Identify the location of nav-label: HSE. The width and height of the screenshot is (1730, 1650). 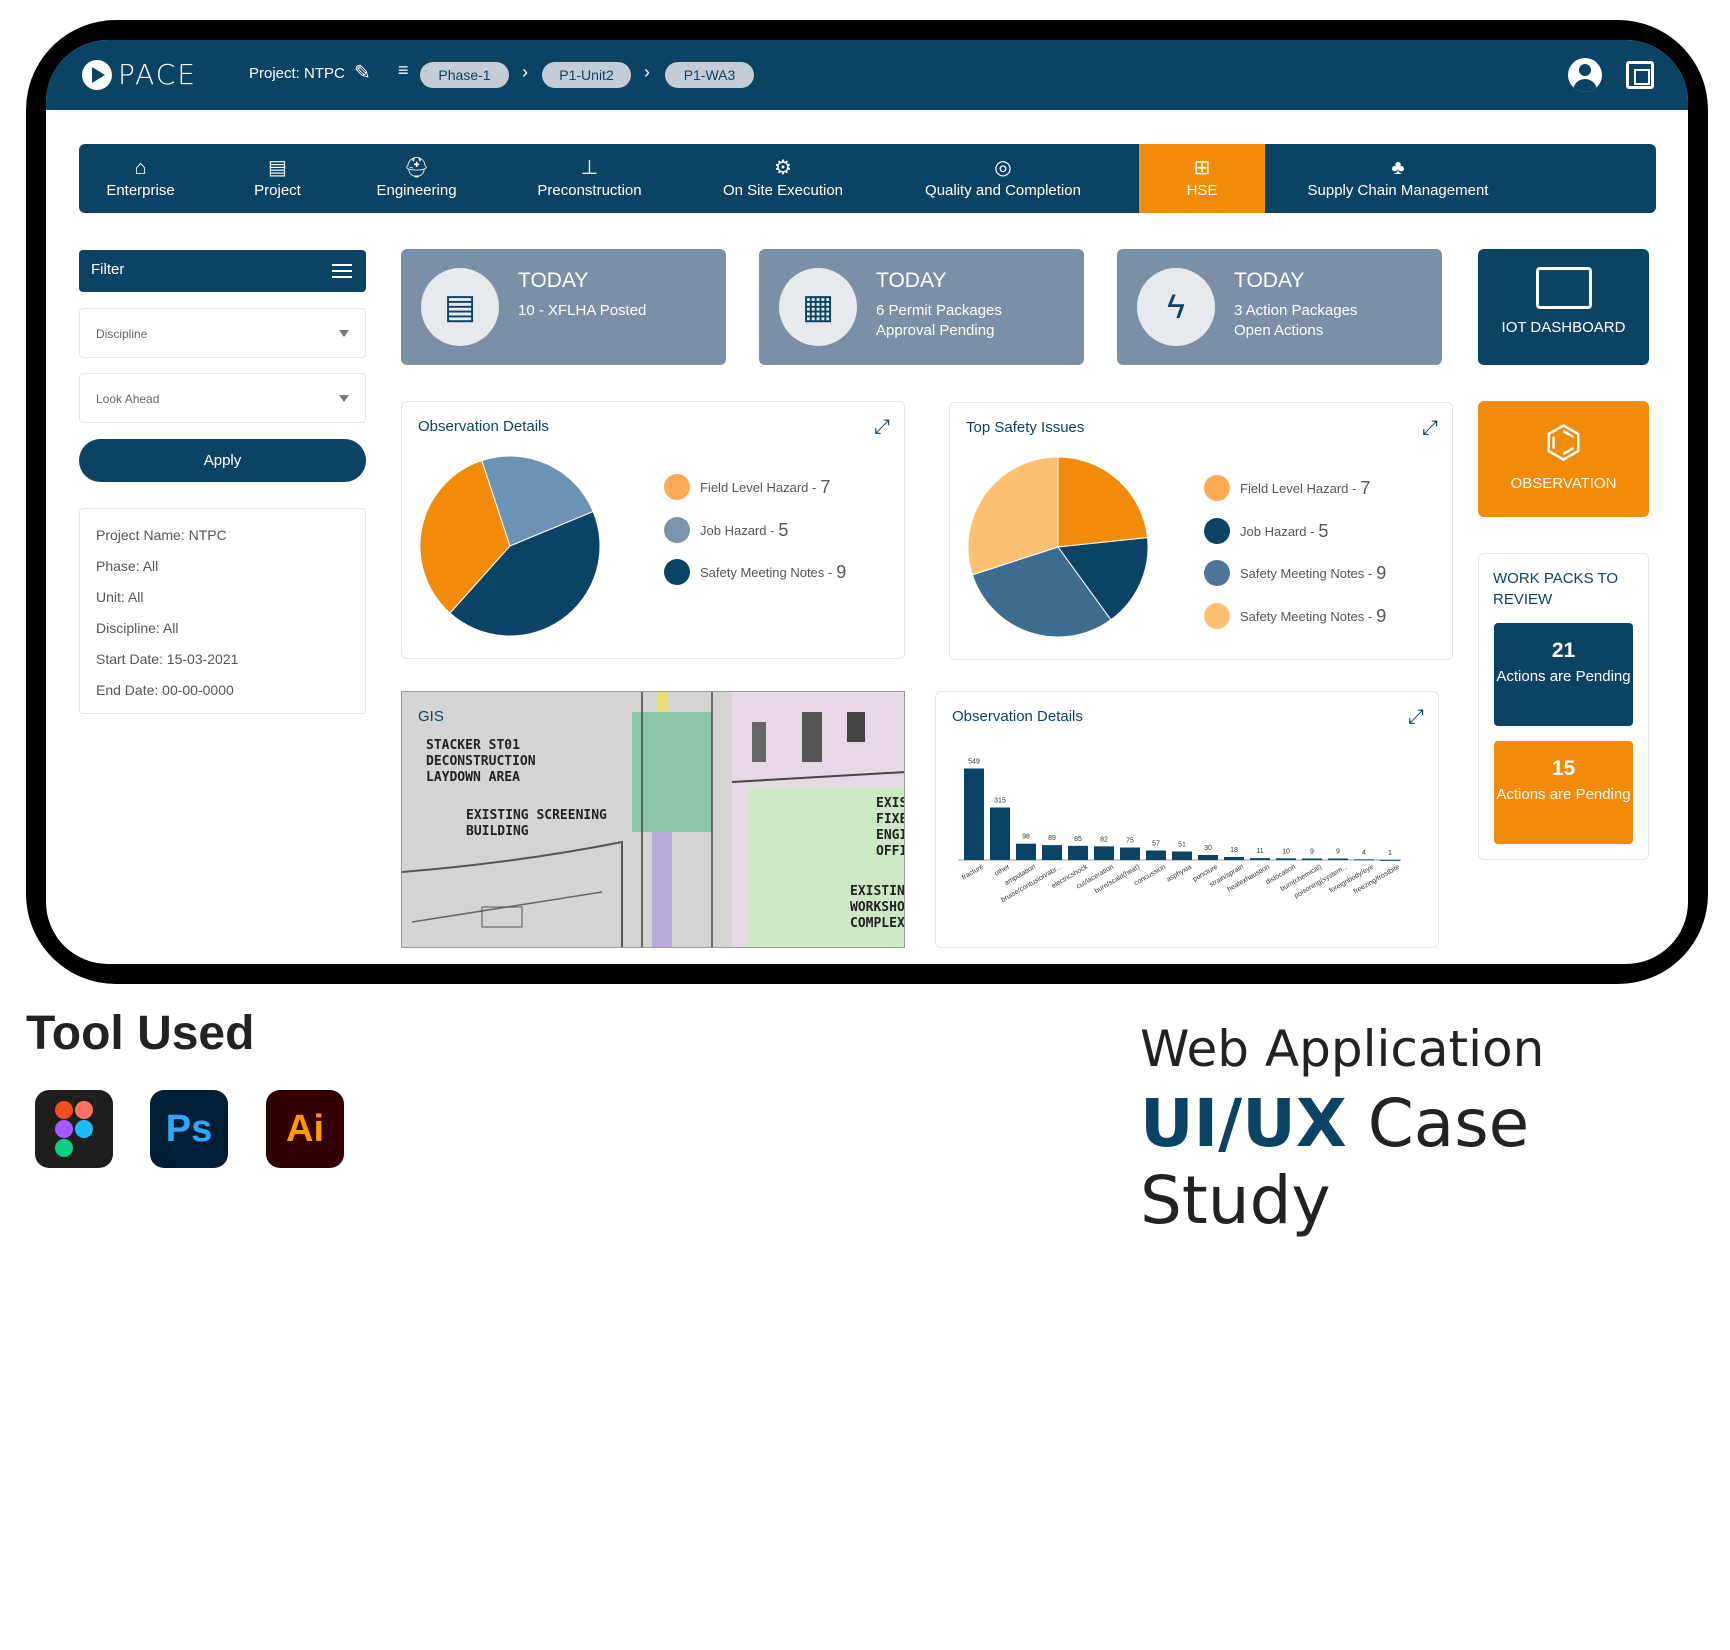
(1202, 190).